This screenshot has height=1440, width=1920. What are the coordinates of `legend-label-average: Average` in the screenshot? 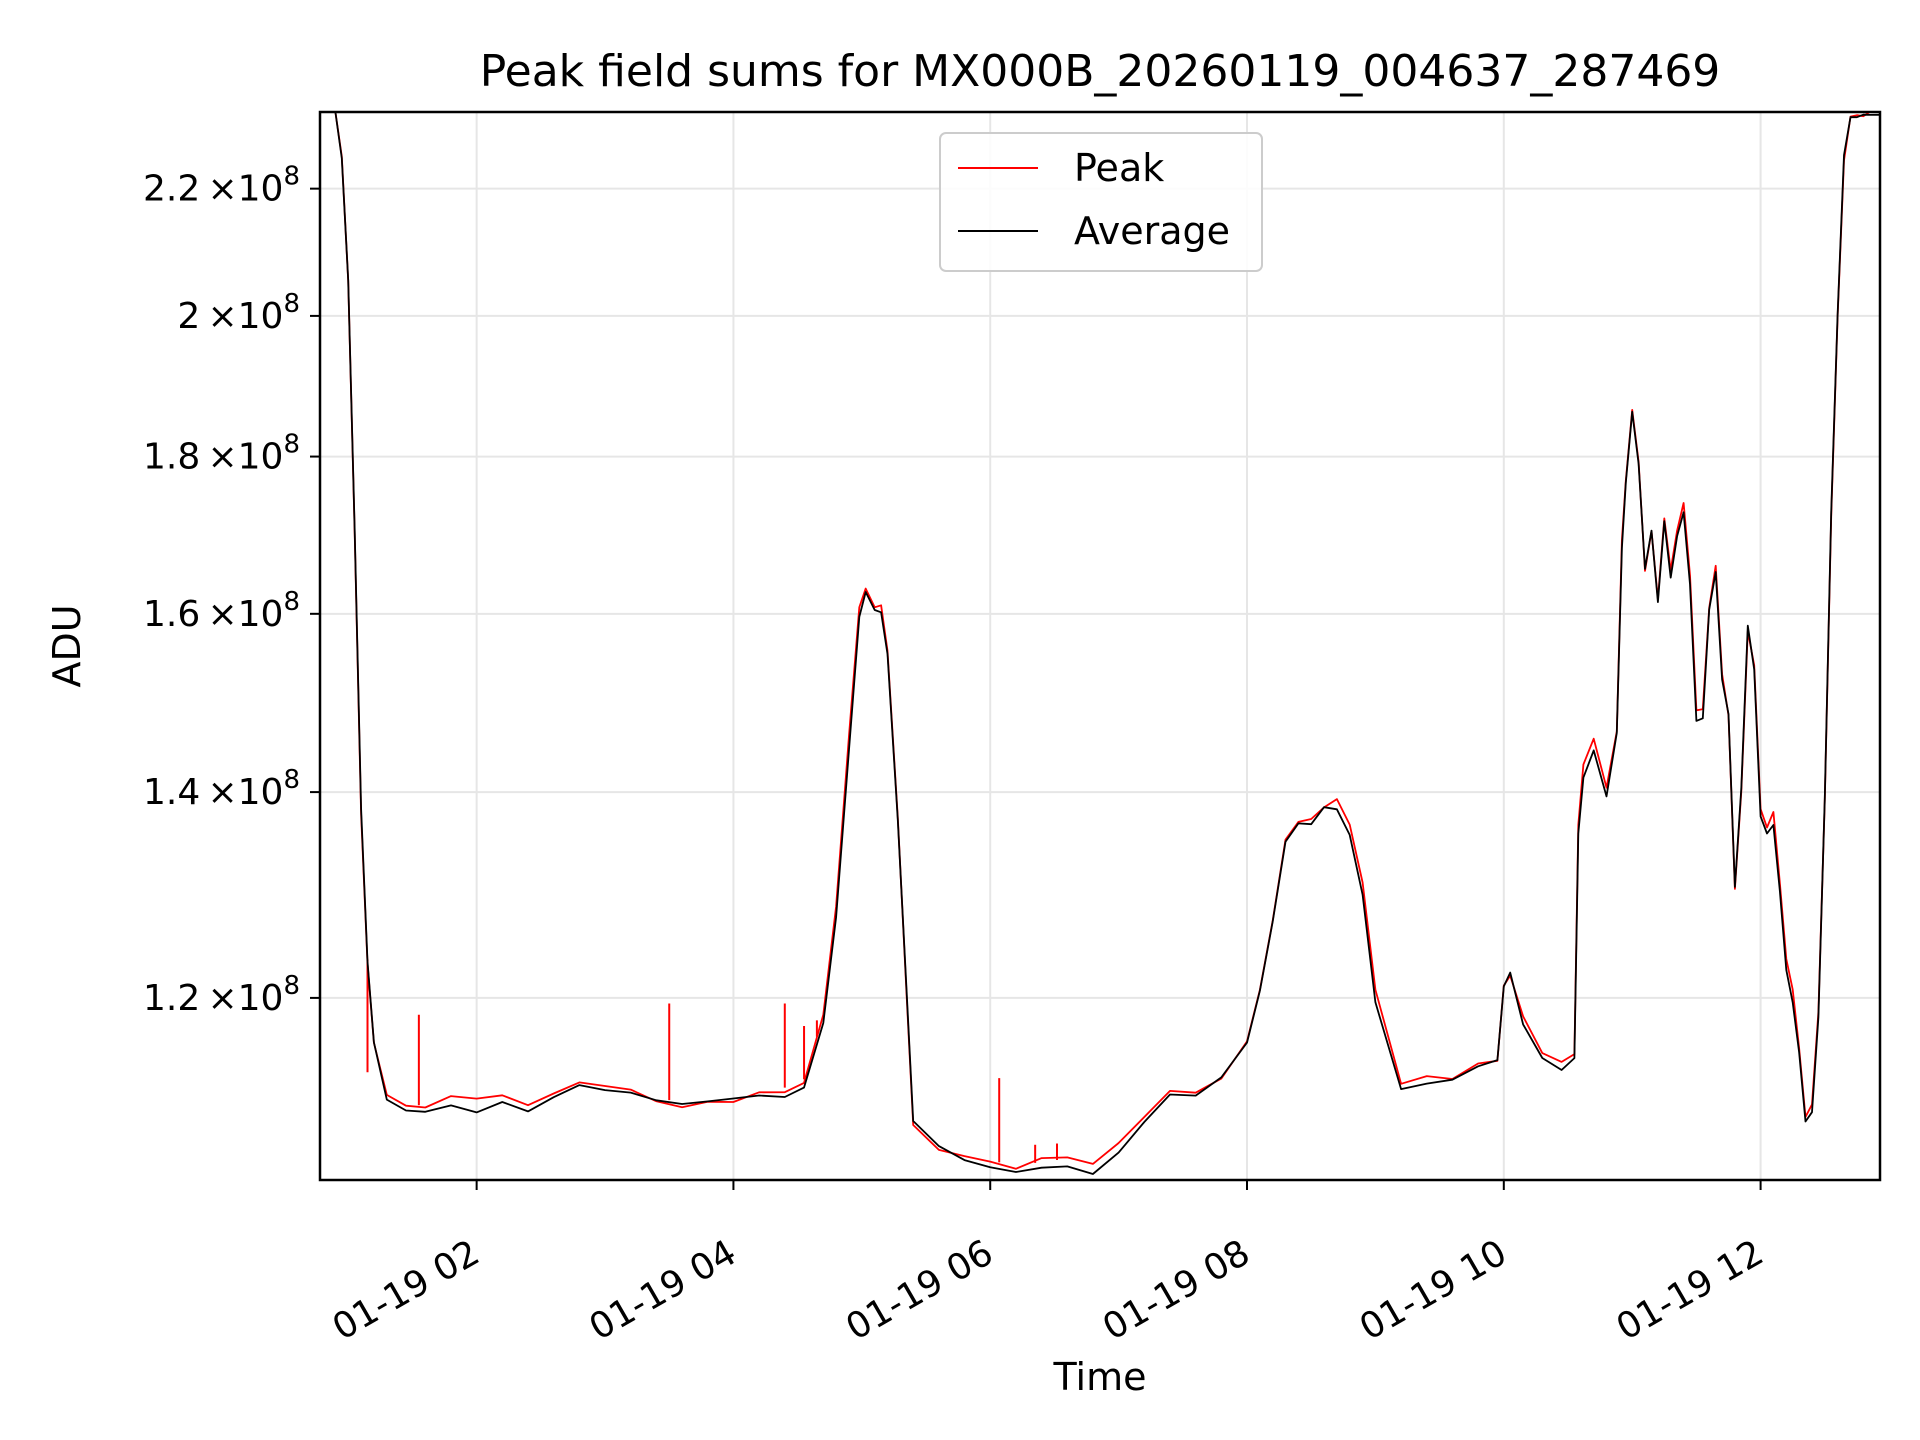 It's located at (1152, 231).